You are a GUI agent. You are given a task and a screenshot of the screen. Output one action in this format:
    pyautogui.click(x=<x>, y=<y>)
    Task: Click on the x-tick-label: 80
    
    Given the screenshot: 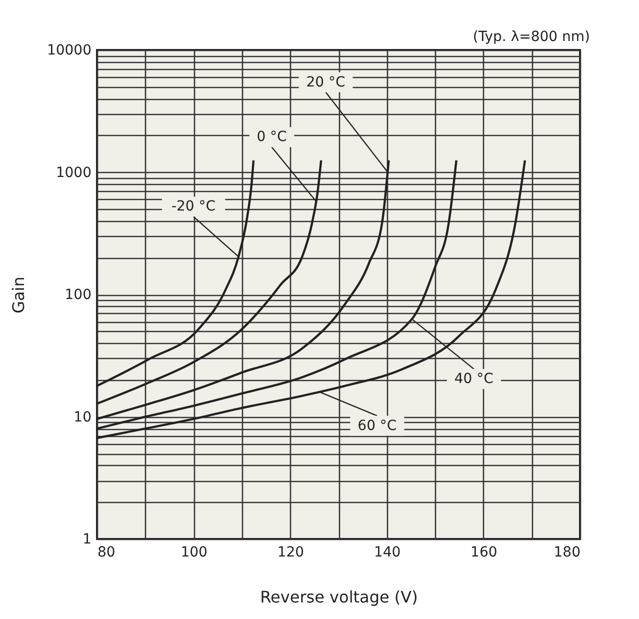 What is the action you would take?
    pyautogui.click(x=107, y=552)
    